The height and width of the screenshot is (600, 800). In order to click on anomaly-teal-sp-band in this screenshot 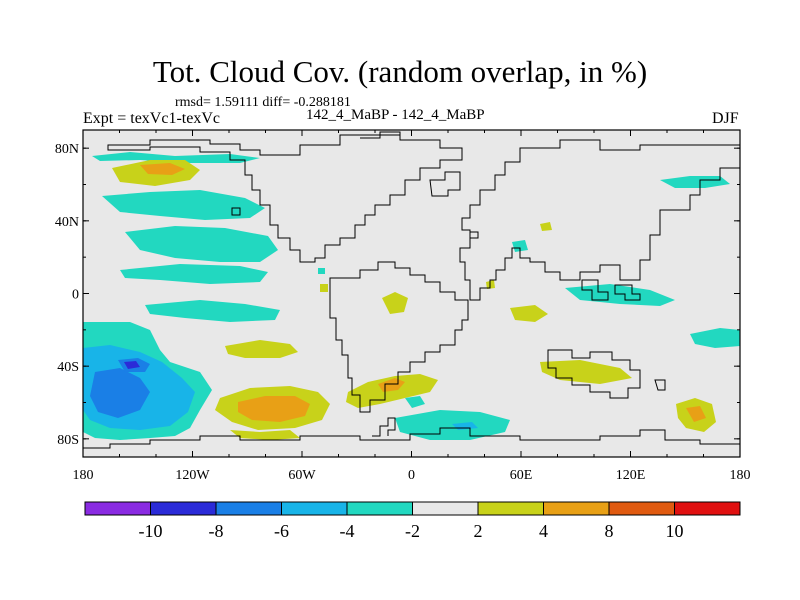, I will do `click(212, 311)`.